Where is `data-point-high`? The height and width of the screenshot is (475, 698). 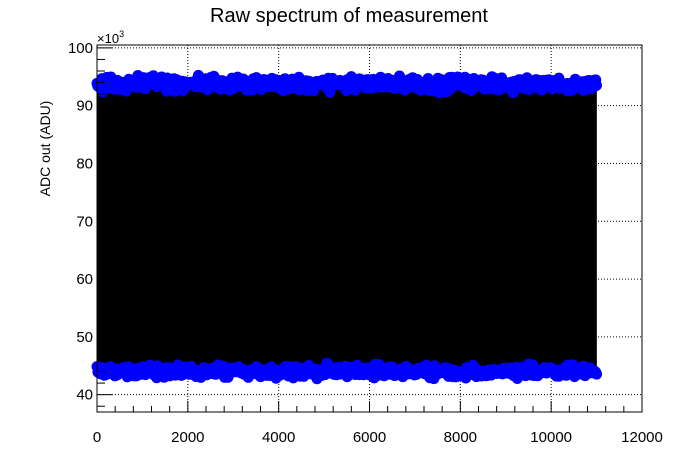 data-point-high is located at coordinates (596, 85).